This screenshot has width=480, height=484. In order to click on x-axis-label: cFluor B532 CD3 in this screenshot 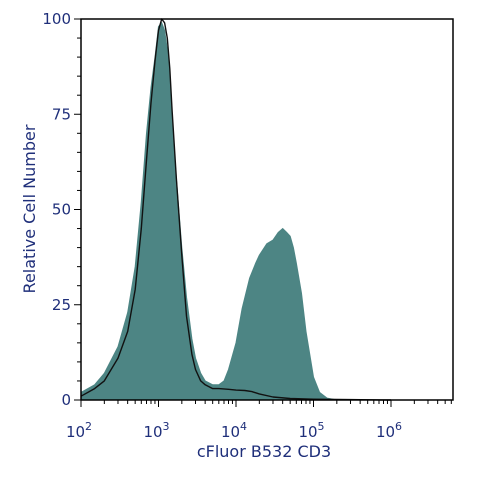, I will do `click(264, 451)`.